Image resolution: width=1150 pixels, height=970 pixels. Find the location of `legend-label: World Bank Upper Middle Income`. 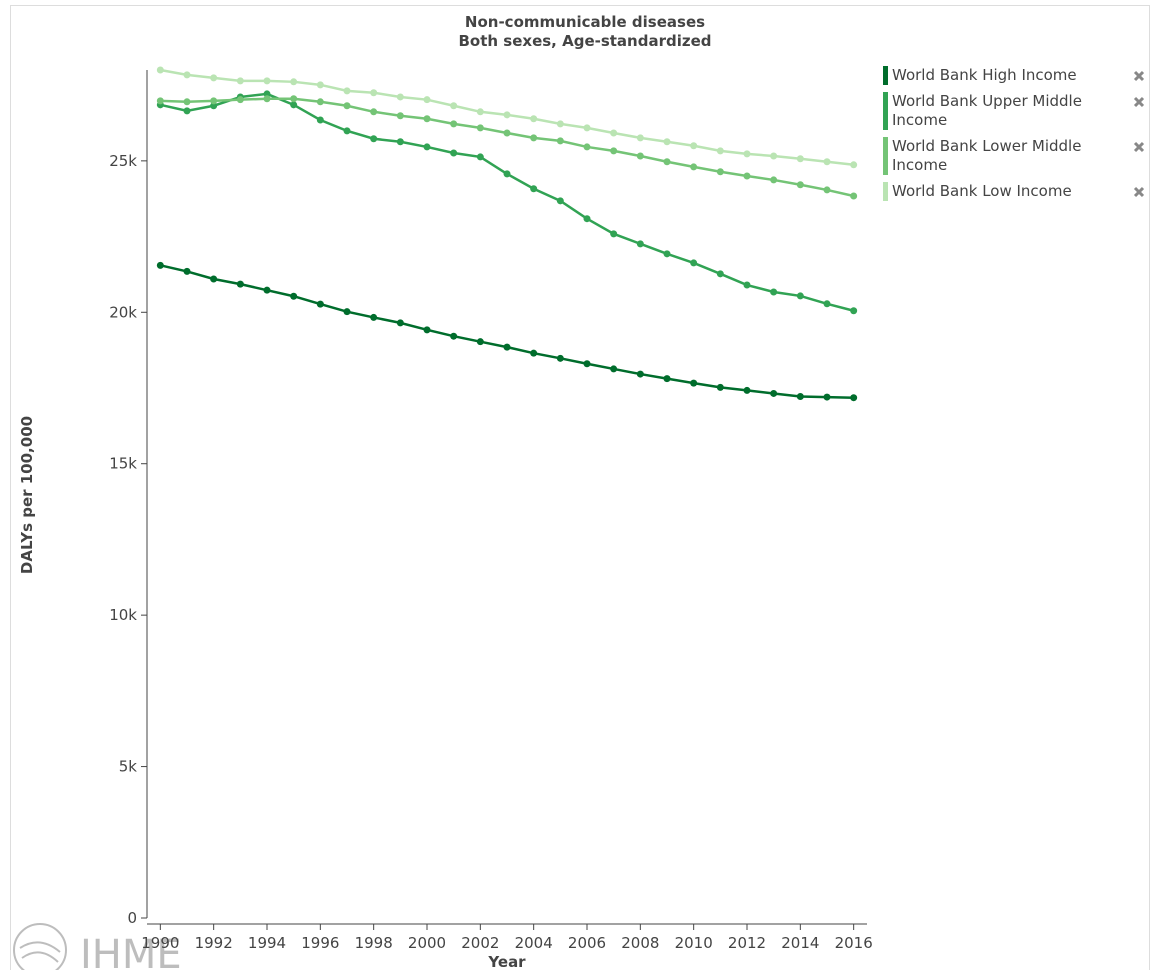

legend-label: World Bank Upper Middle Income is located at coordinates (987, 110).